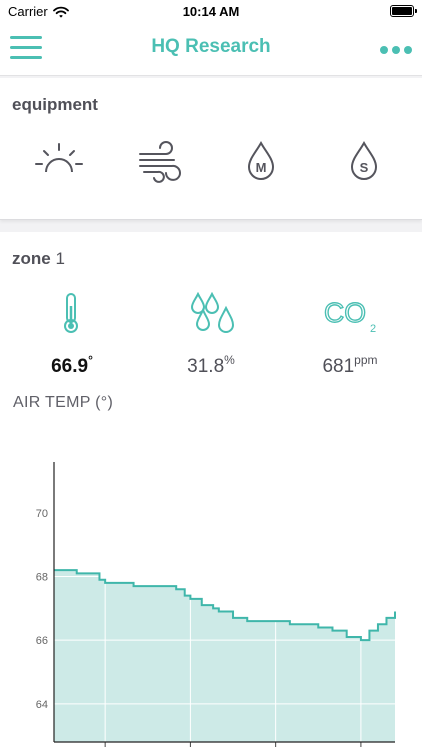 This screenshot has height=750, width=422. What do you see at coordinates (42, 705) in the screenshot?
I see `chart-y-tick: 64` at bounding box center [42, 705].